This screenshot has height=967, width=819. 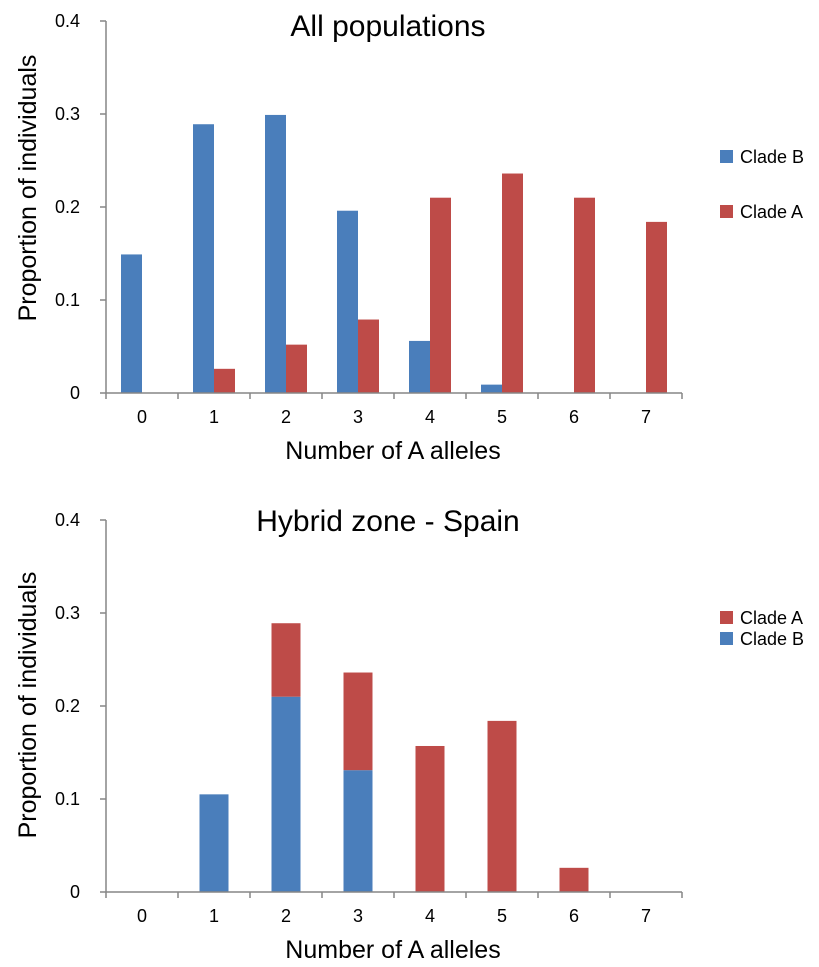 I want to click on bars, so click(x=394, y=757).